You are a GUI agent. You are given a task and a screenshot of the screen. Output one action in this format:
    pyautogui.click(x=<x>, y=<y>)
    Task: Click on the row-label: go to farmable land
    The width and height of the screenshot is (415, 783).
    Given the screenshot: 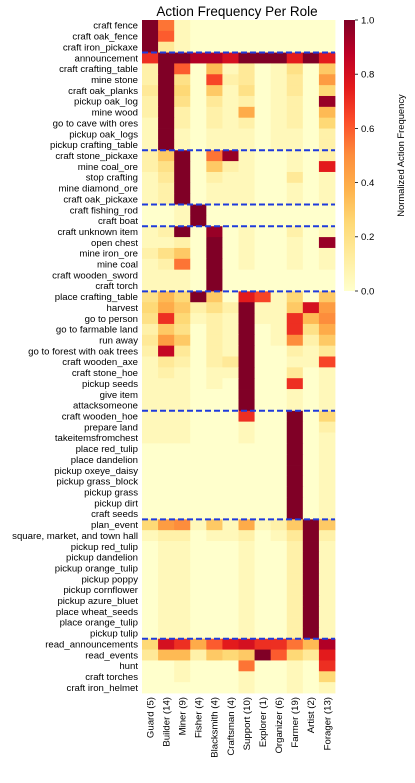 What is the action you would take?
    pyautogui.click(x=97, y=330)
    